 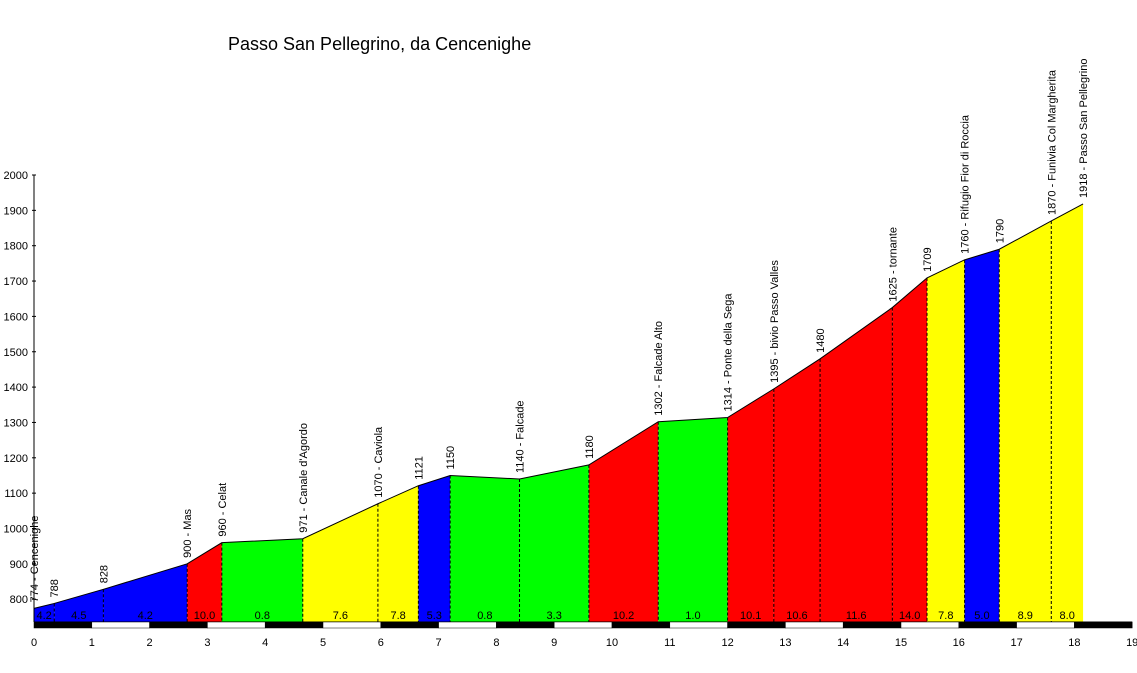 What do you see at coordinates (669, 643) in the screenshot?
I see `x-tick-label: 11` at bounding box center [669, 643].